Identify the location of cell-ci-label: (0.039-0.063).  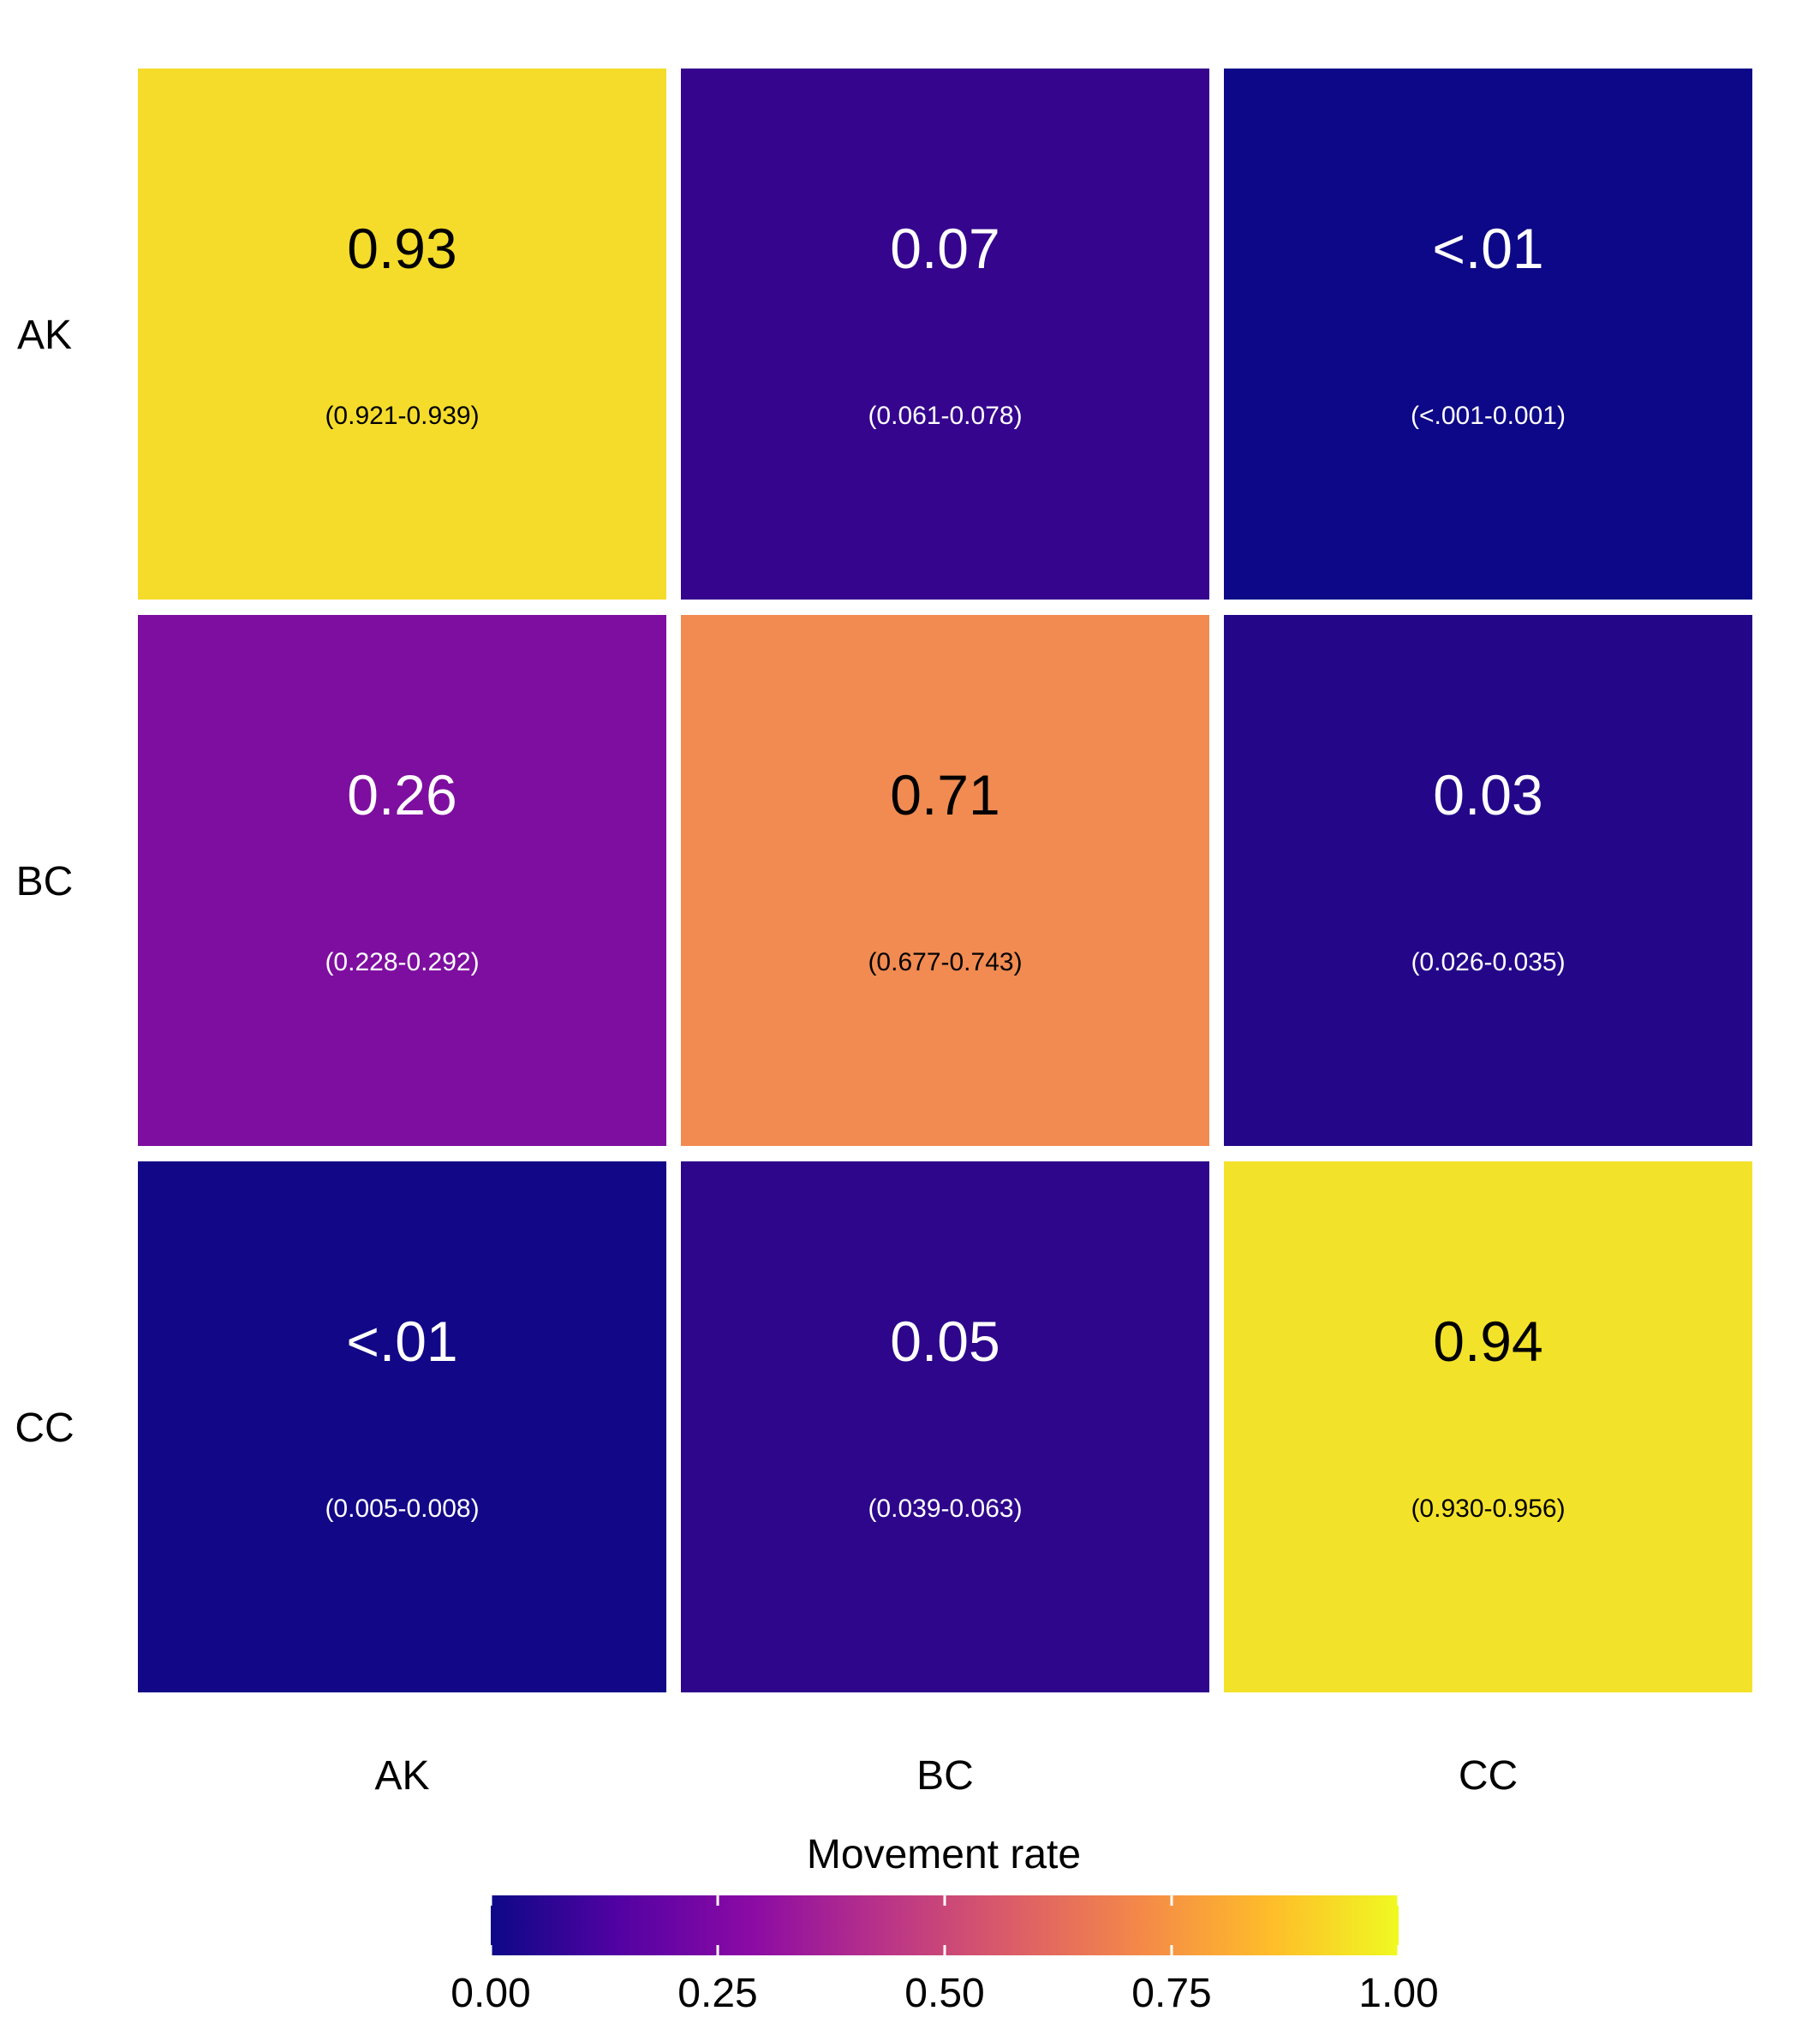
(945, 1509).